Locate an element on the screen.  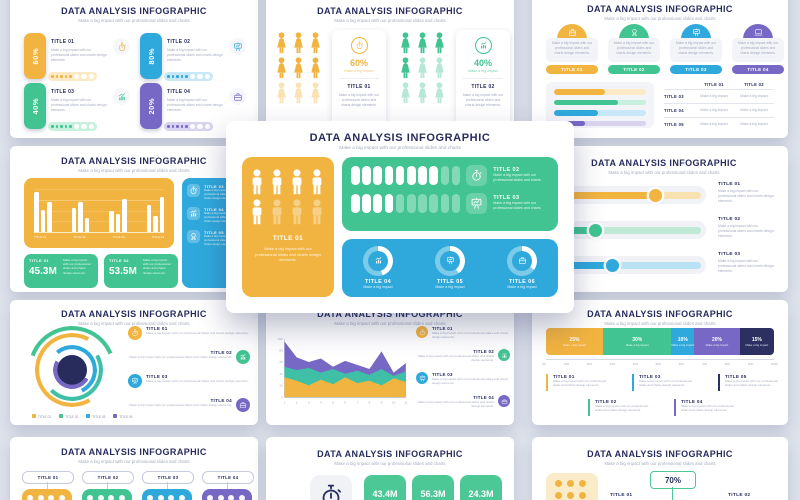
chart-icon is located at coordinates (243, 357).